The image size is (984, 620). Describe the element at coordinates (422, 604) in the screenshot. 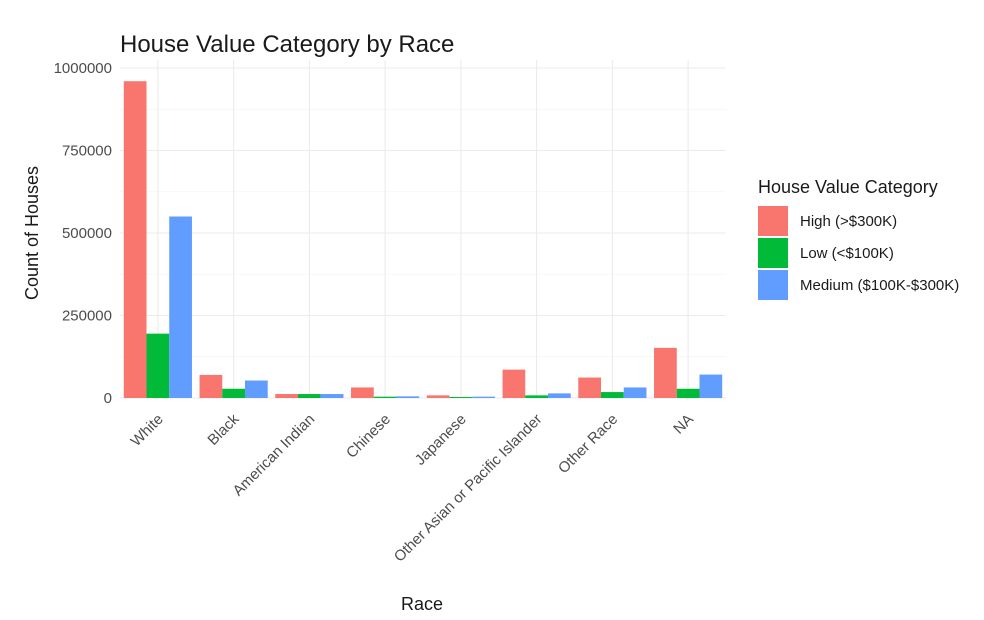

I see `x-axis-title: Race` at that location.